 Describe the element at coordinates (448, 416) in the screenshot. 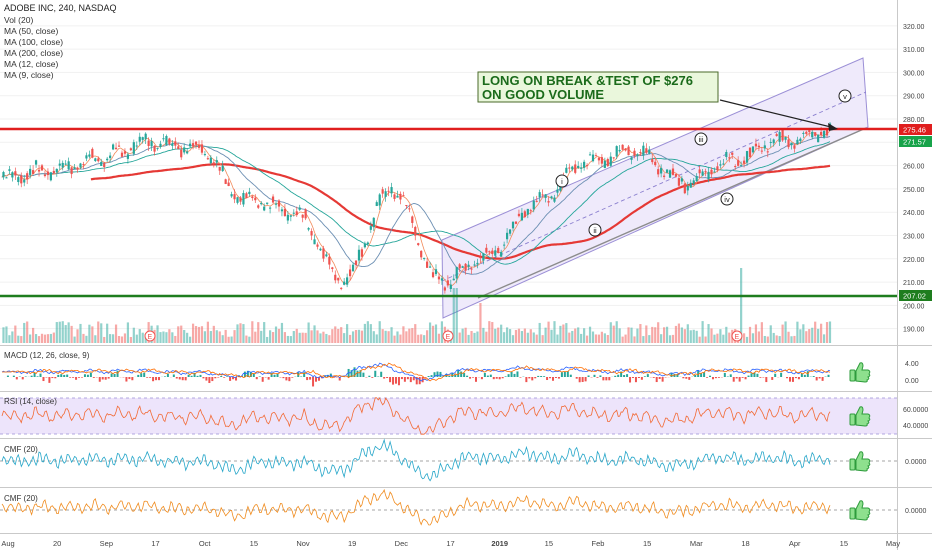

I see `rsi-band` at that location.